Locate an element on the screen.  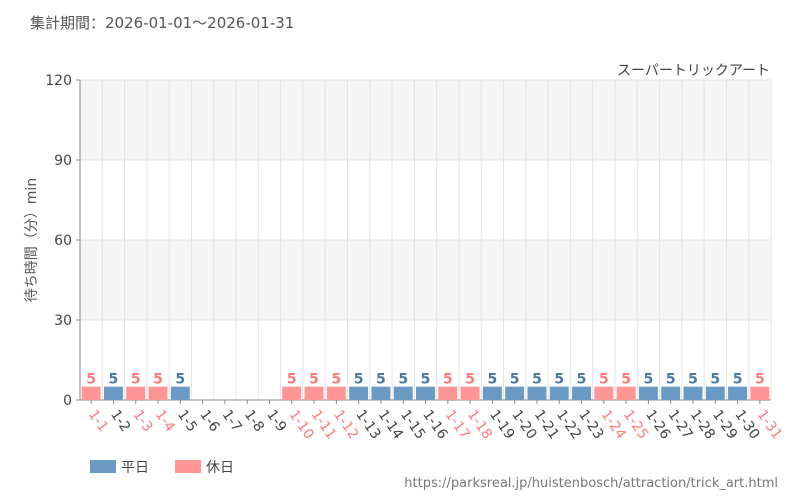
data-label-1-13: 5 is located at coordinates (359, 380).